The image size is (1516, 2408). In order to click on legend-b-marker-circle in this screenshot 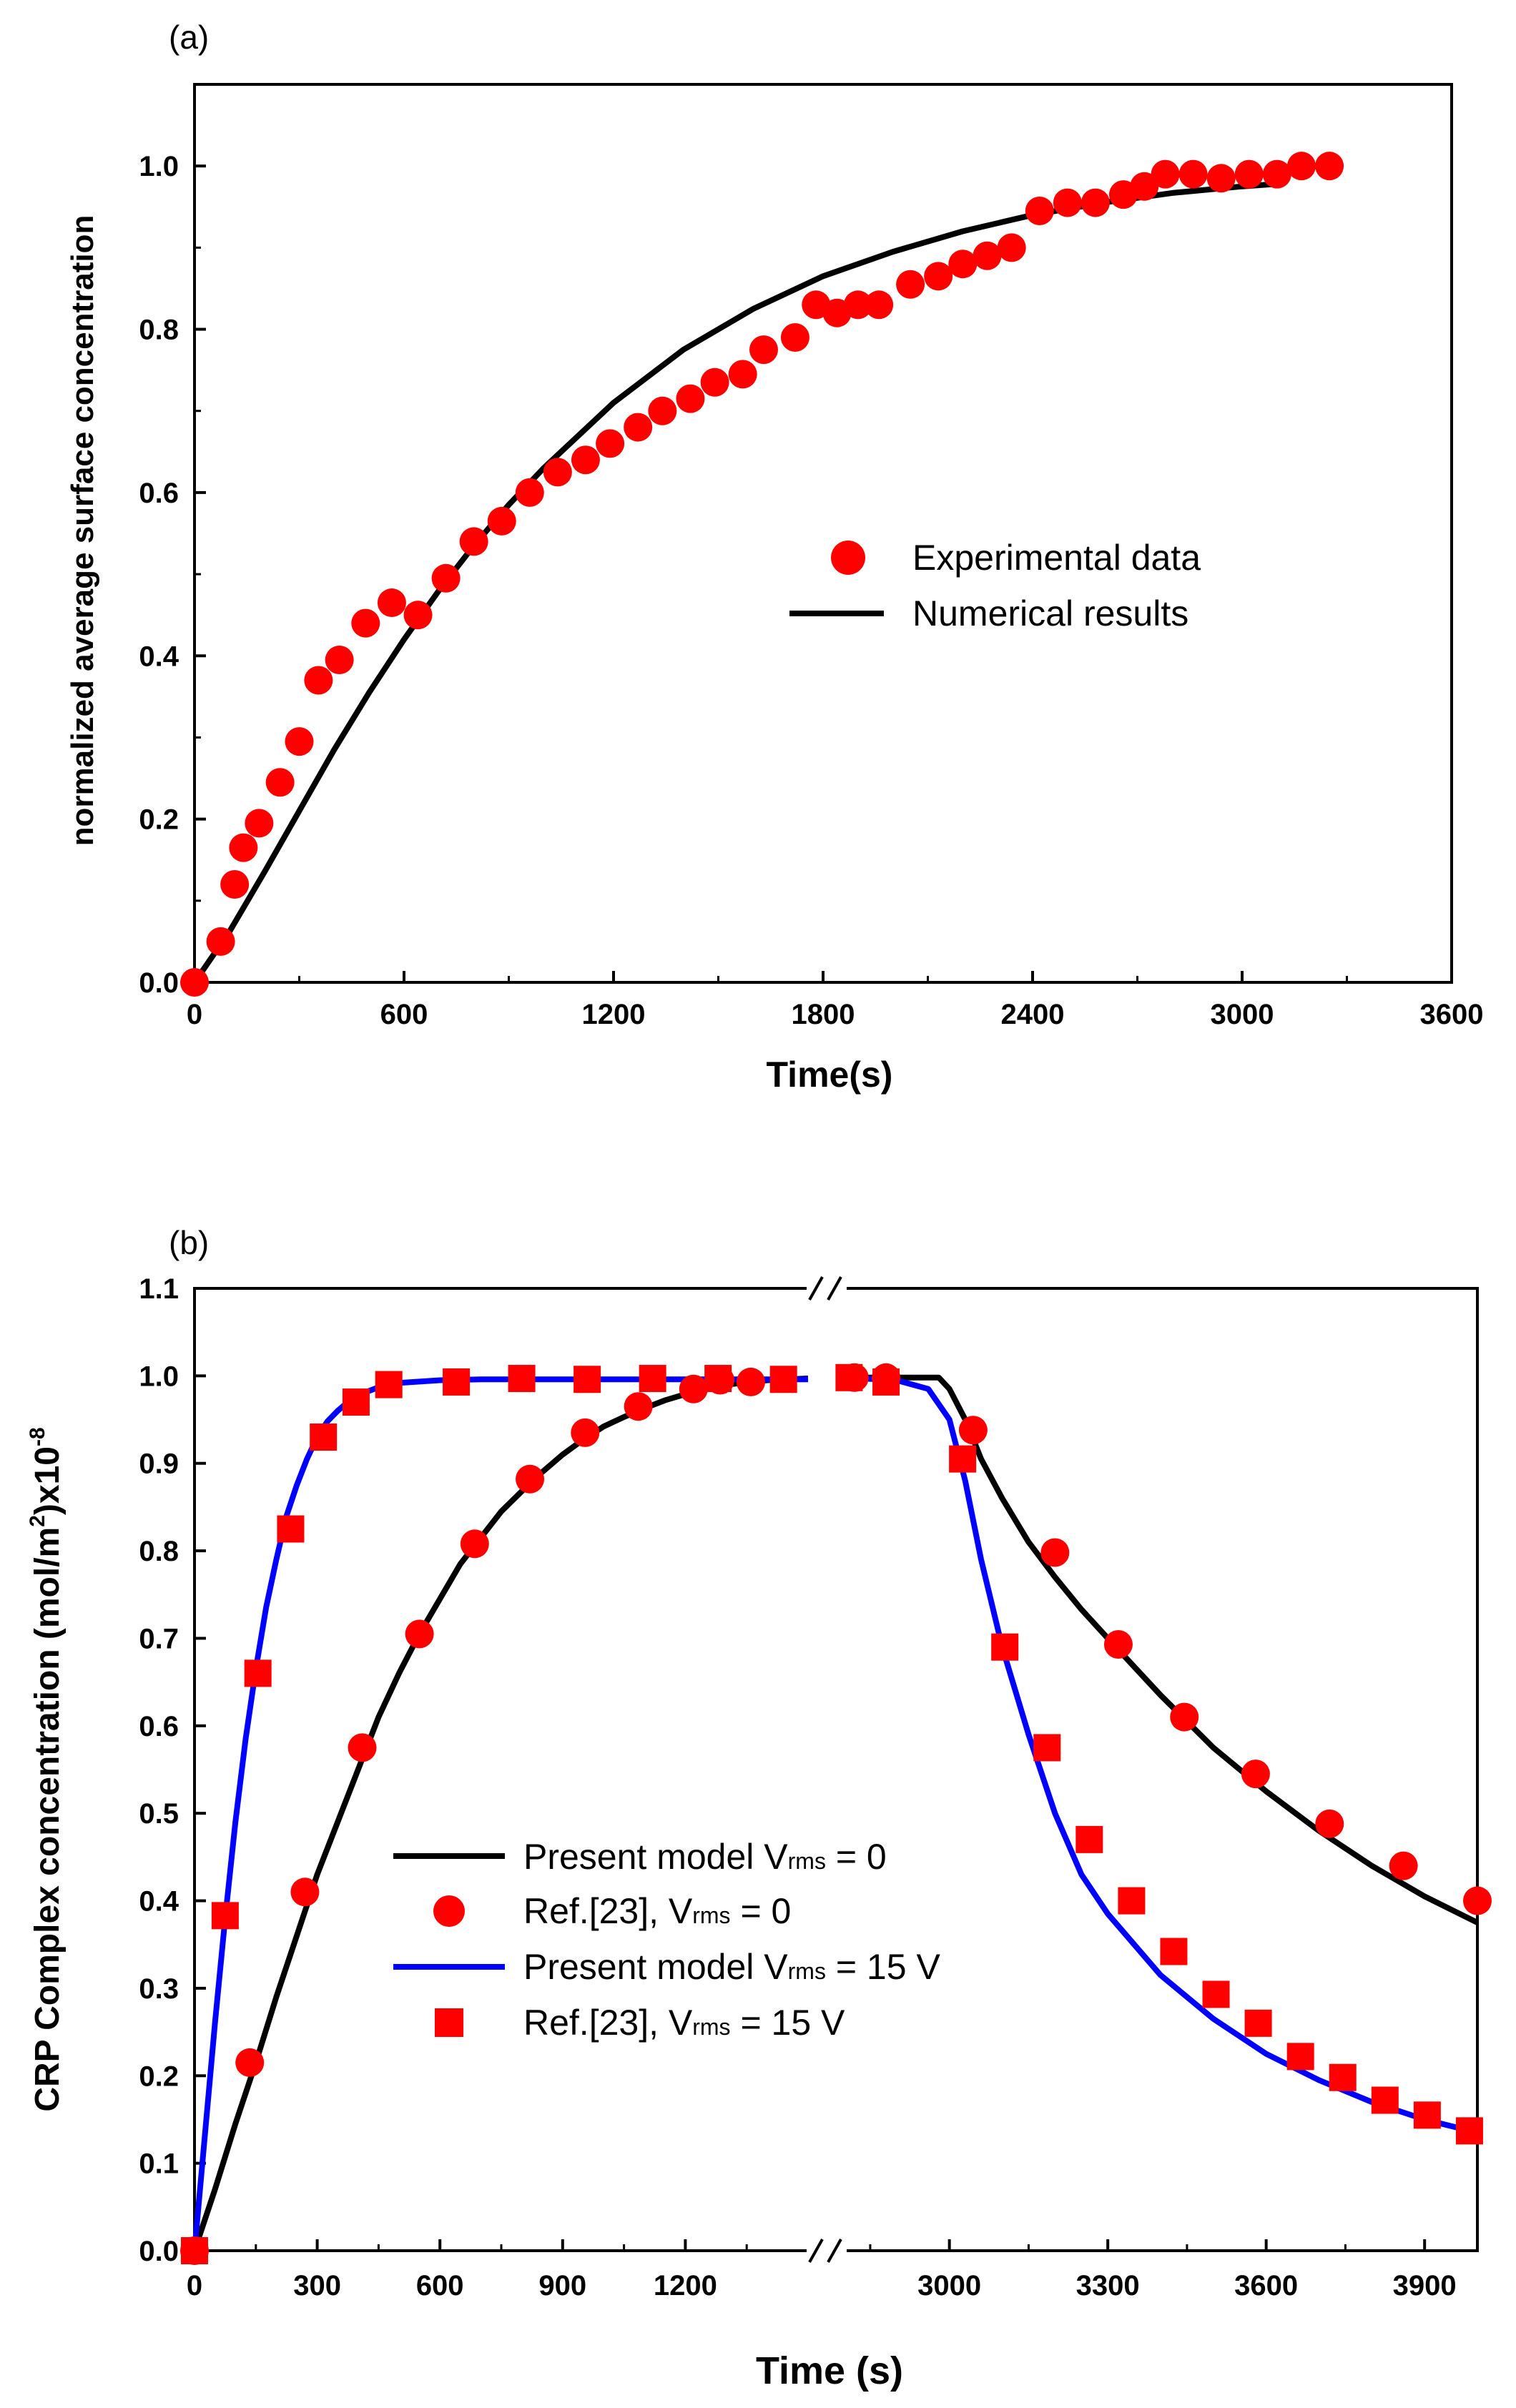, I will do `click(449, 1911)`.